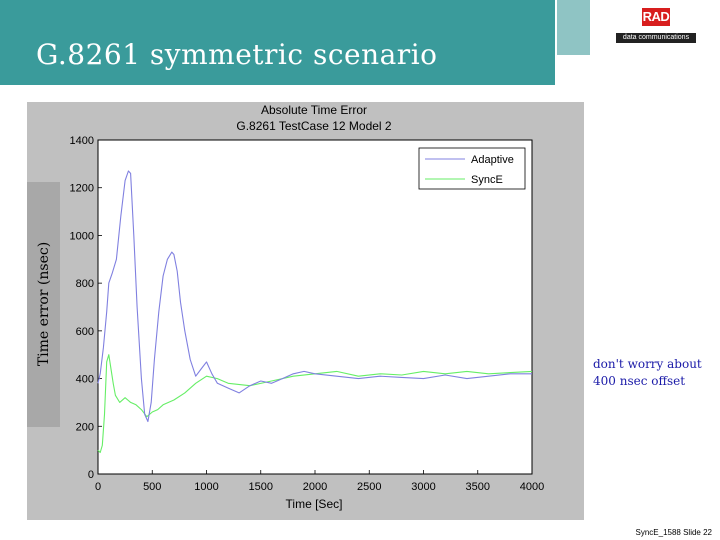 The image size is (720, 540). I want to click on x-axis-label: Time [Sec], so click(314, 504).